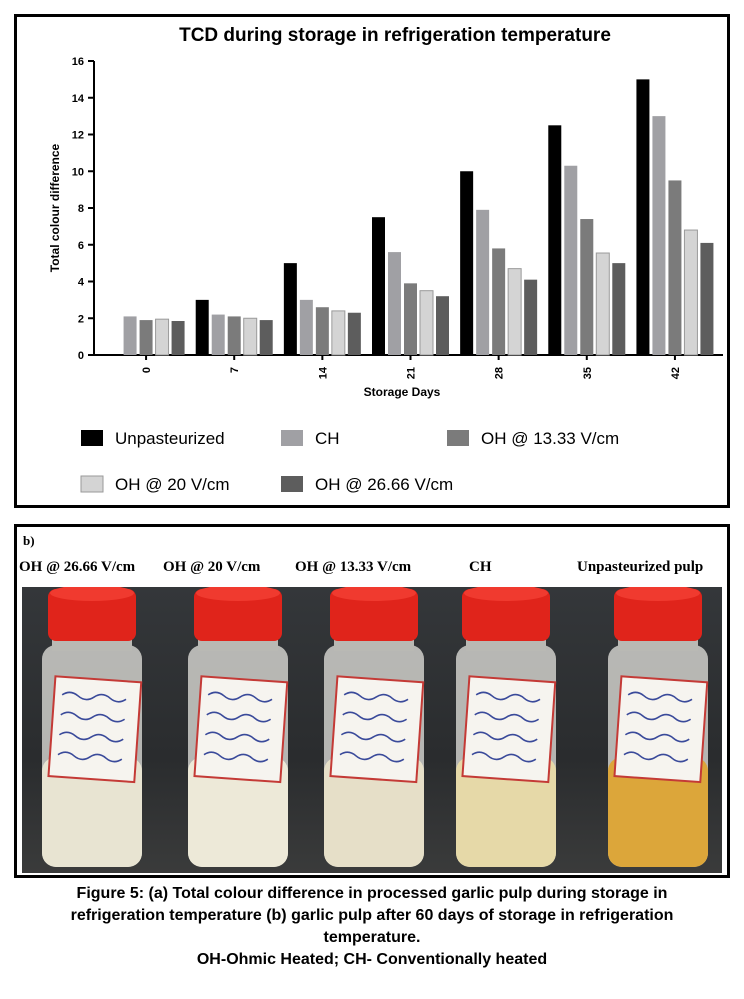 The width and height of the screenshot is (744, 999). Describe the element at coordinates (81, 209) in the screenshot. I see `y-tick-label-8: 8` at that location.